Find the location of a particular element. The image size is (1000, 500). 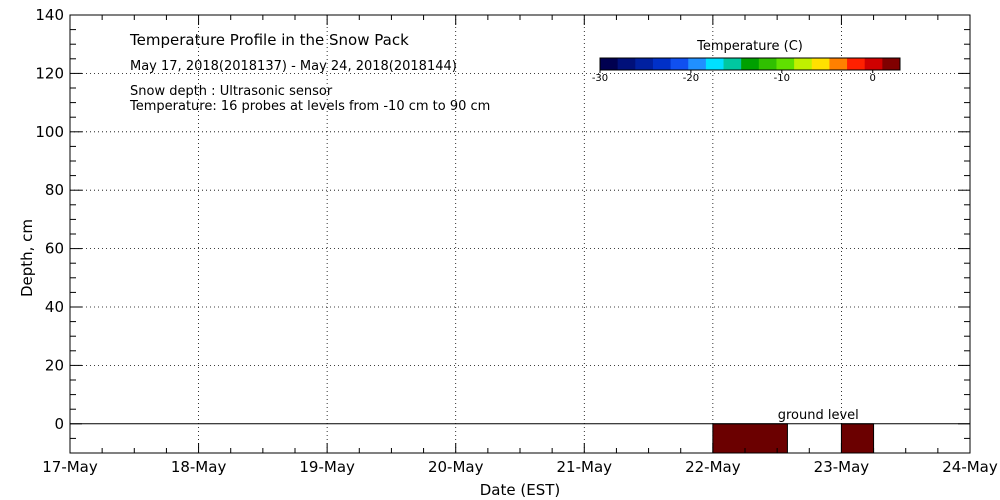

y-tick-label: 120 is located at coordinates (49, 73).